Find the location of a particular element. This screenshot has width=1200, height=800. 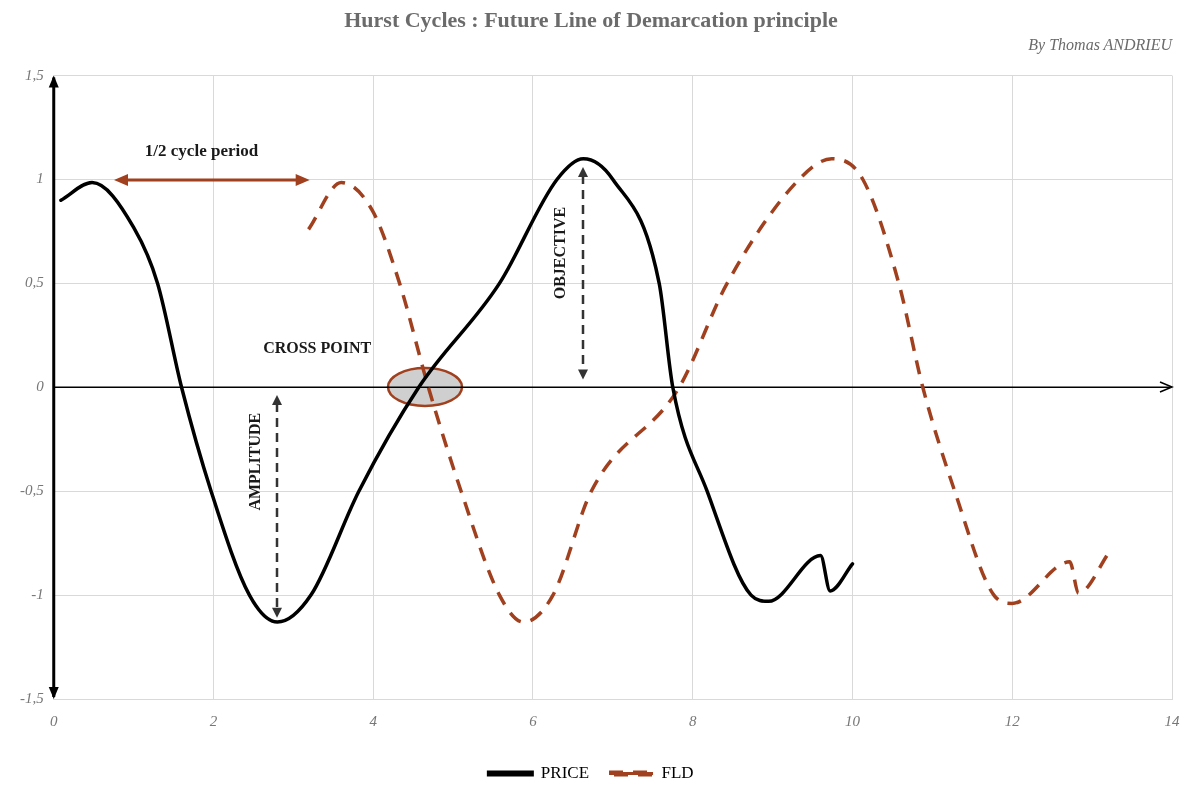

y-tick-label: -0,5 is located at coordinates (32, 490).